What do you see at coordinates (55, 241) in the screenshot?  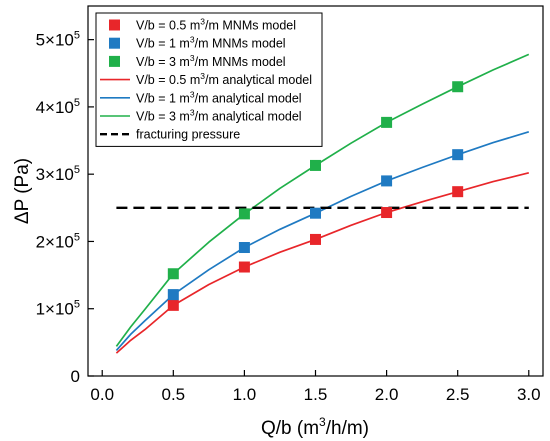 I see `y-tick-mantissa: 2×10` at bounding box center [55, 241].